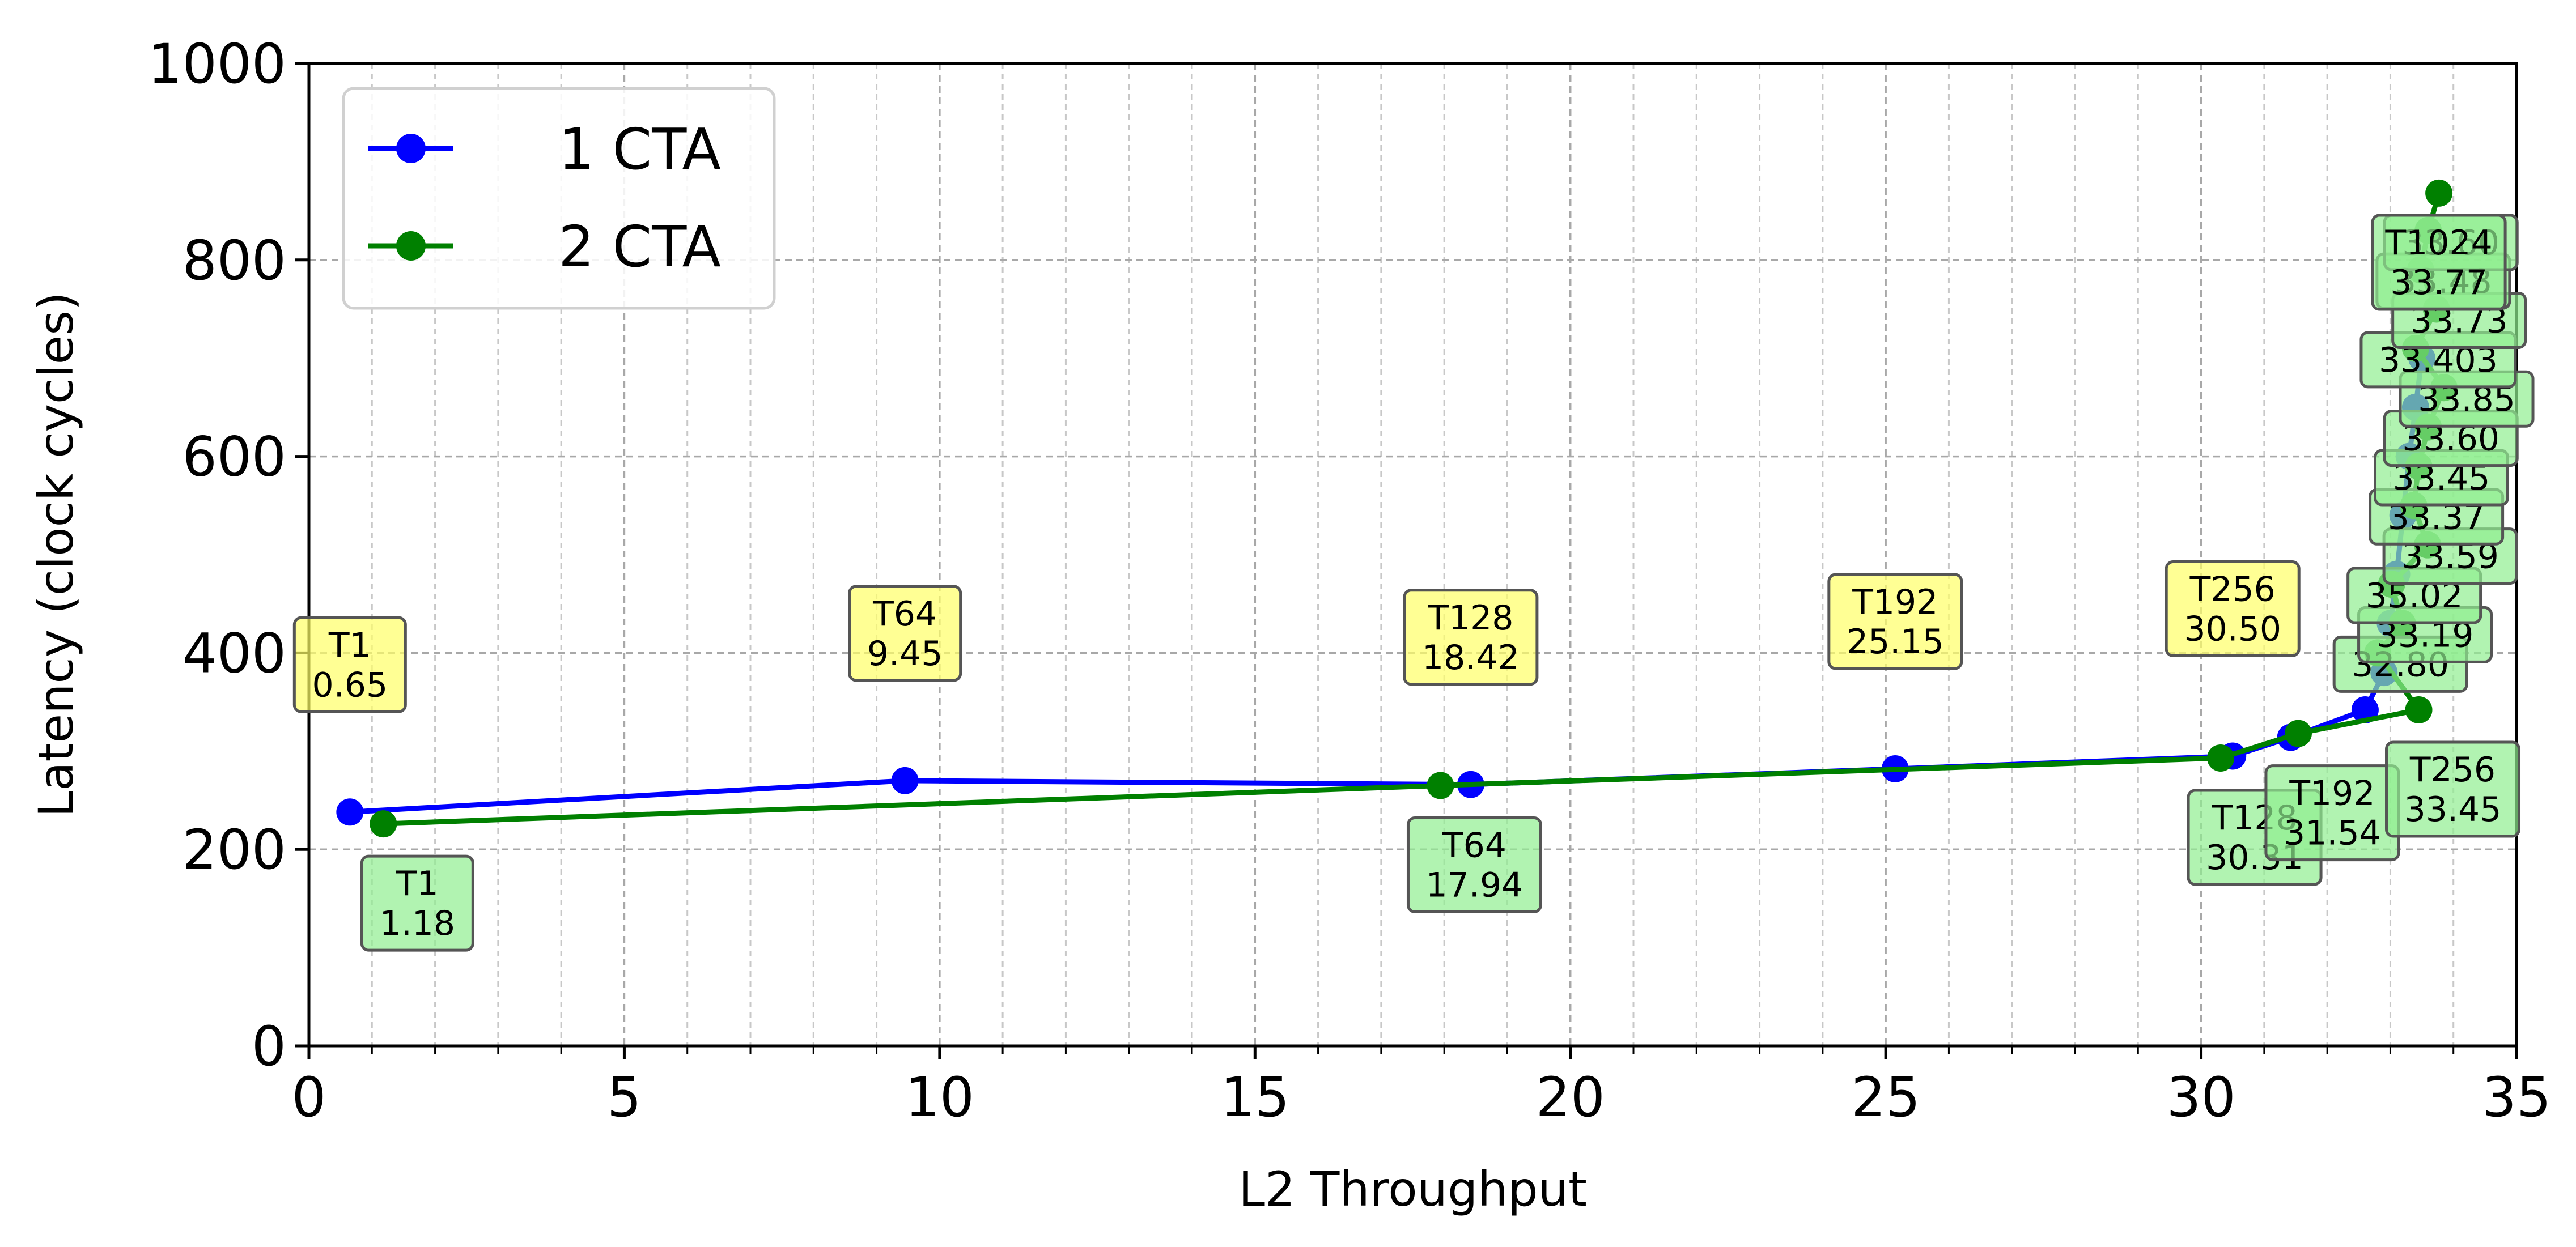 The height and width of the screenshot is (1247, 2576). Describe the element at coordinates (217, 64) in the screenshot. I see `y-tick-label: 1000` at that location.